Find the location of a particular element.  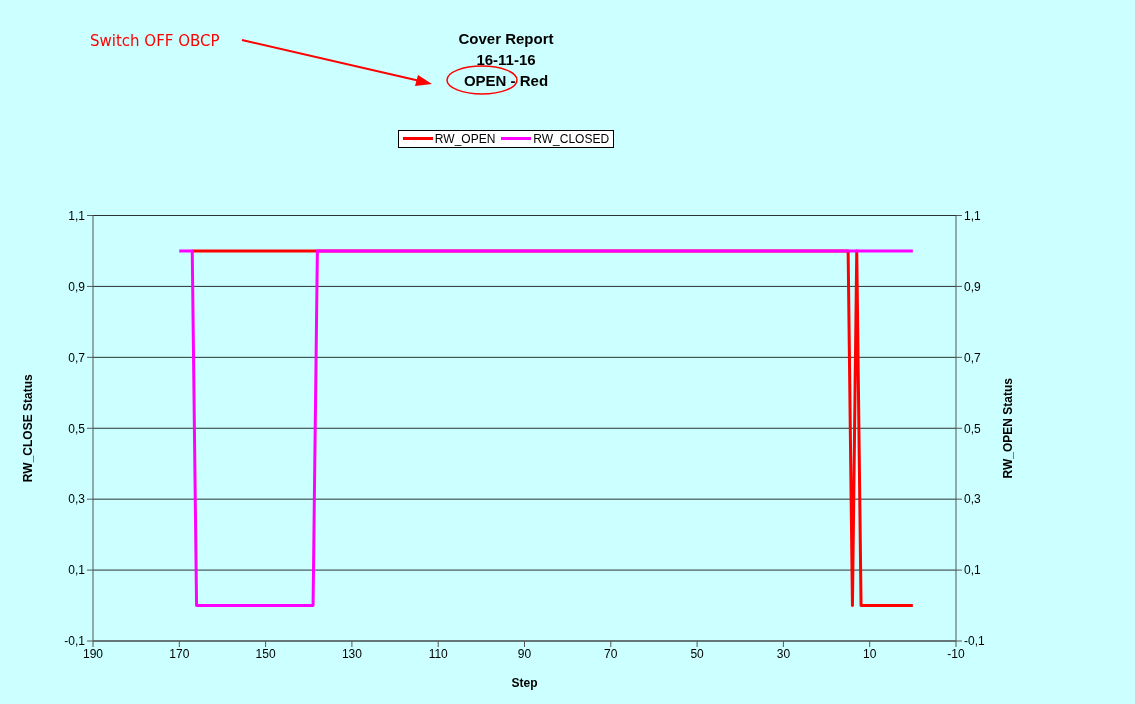

x-tick-label: 170 is located at coordinates (179, 653).